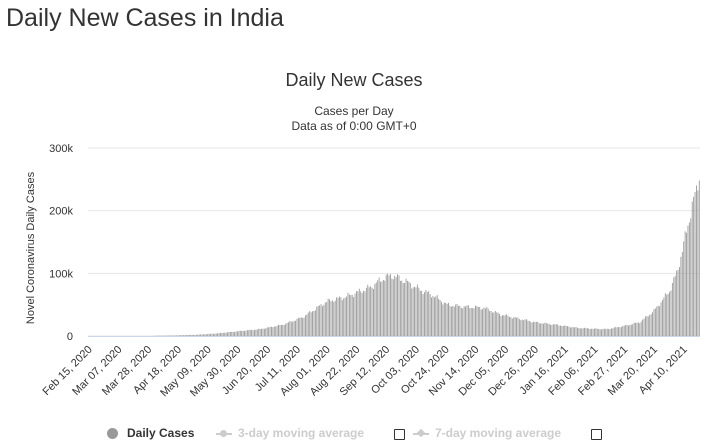 This screenshot has height=448, width=708. I want to click on checkbox-3-day-average, so click(399, 434).